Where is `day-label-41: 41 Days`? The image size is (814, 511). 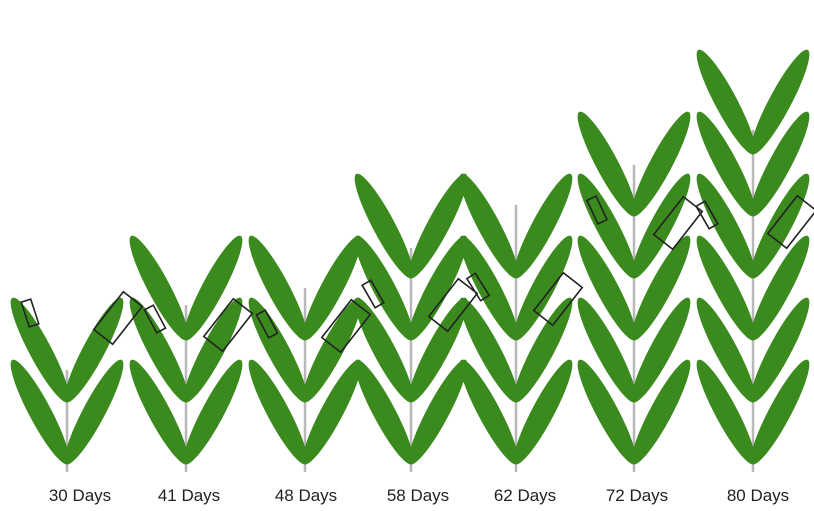 day-label-41: 41 Days is located at coordinates (189, 495).